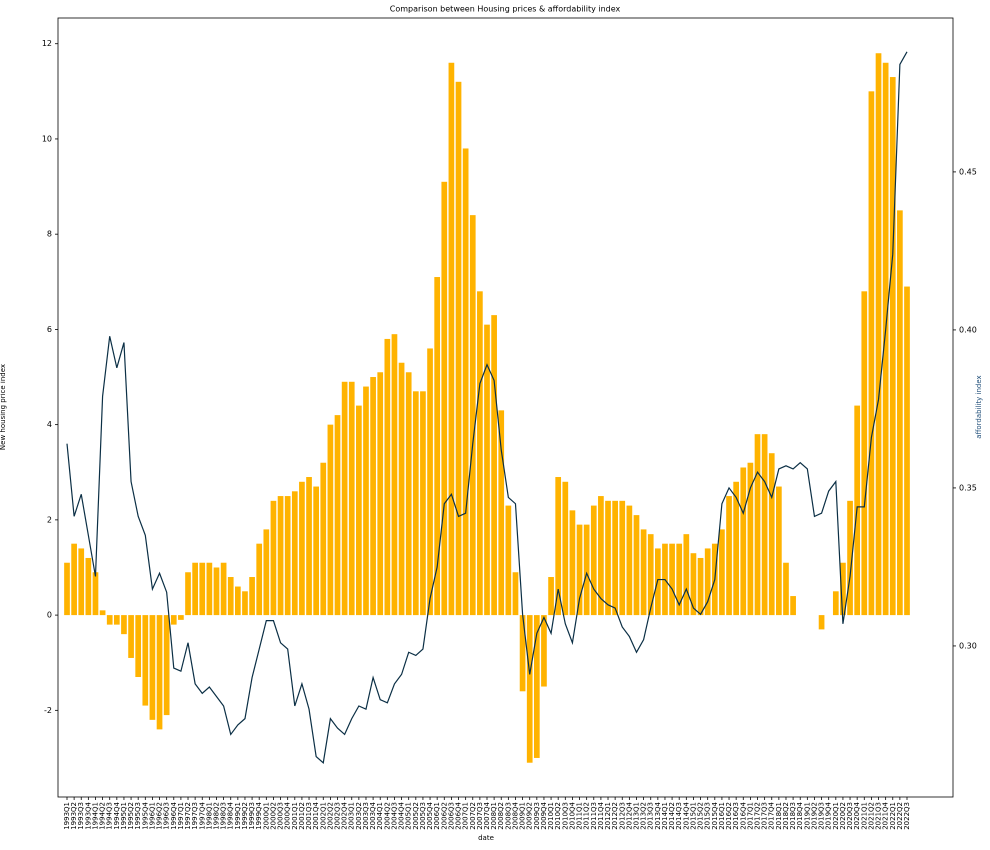 The width and height of the screenshot is (990, 850). I want to click on x-tick-label: 2022Q3, so click(907, 816).